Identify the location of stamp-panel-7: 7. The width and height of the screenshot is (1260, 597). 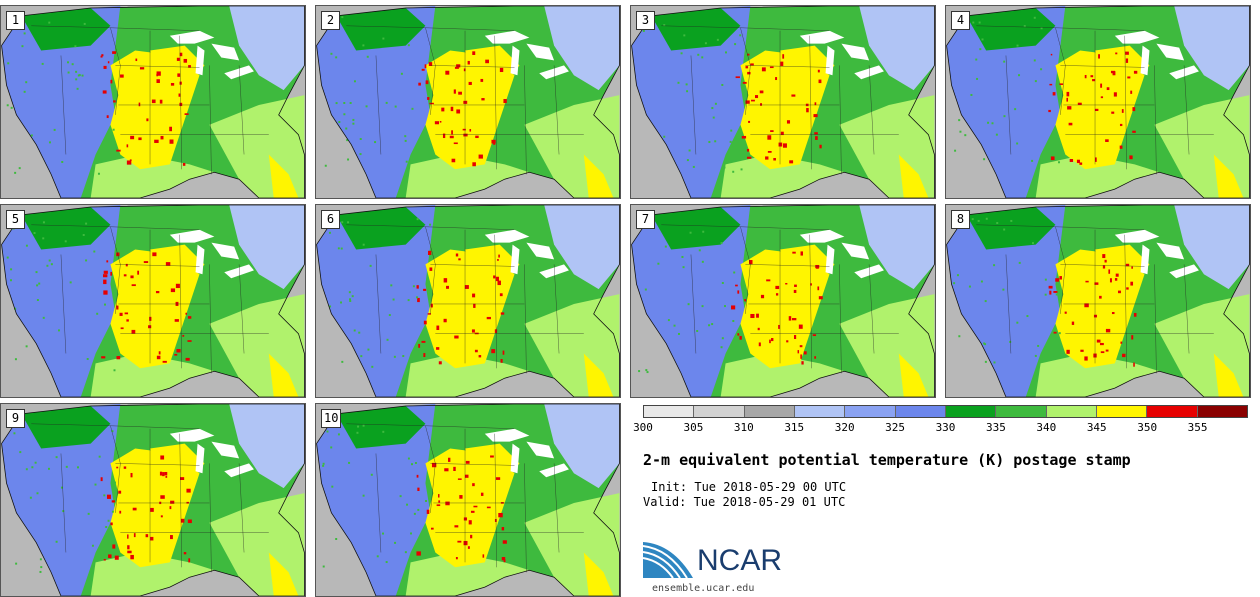
(783, 301).